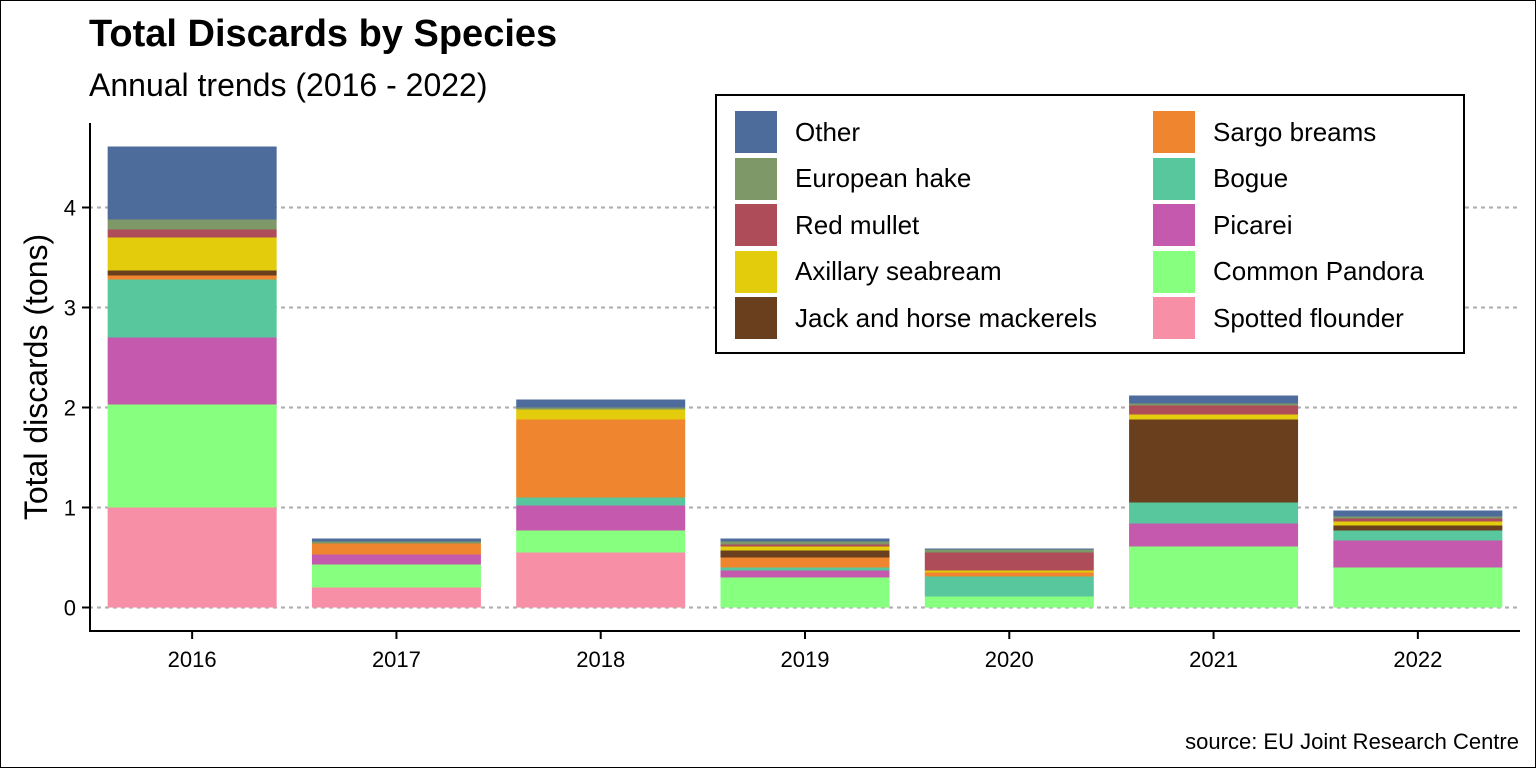 Image resolution: width=1536 pixels, height=769 pixels. I want to click on x-tick-label-2021: 2021, so click(1213, 659).